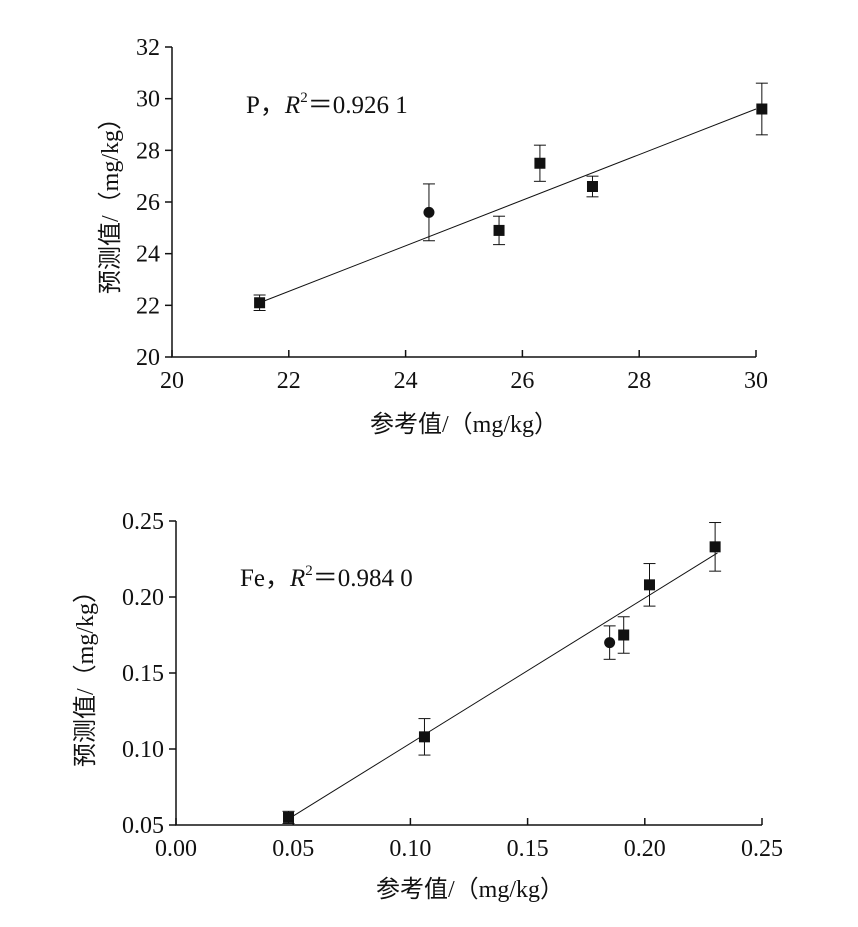 The width and height of the screenshot is (858, 927). I want to click on chart-fe-fit-line, so click(503, 686).